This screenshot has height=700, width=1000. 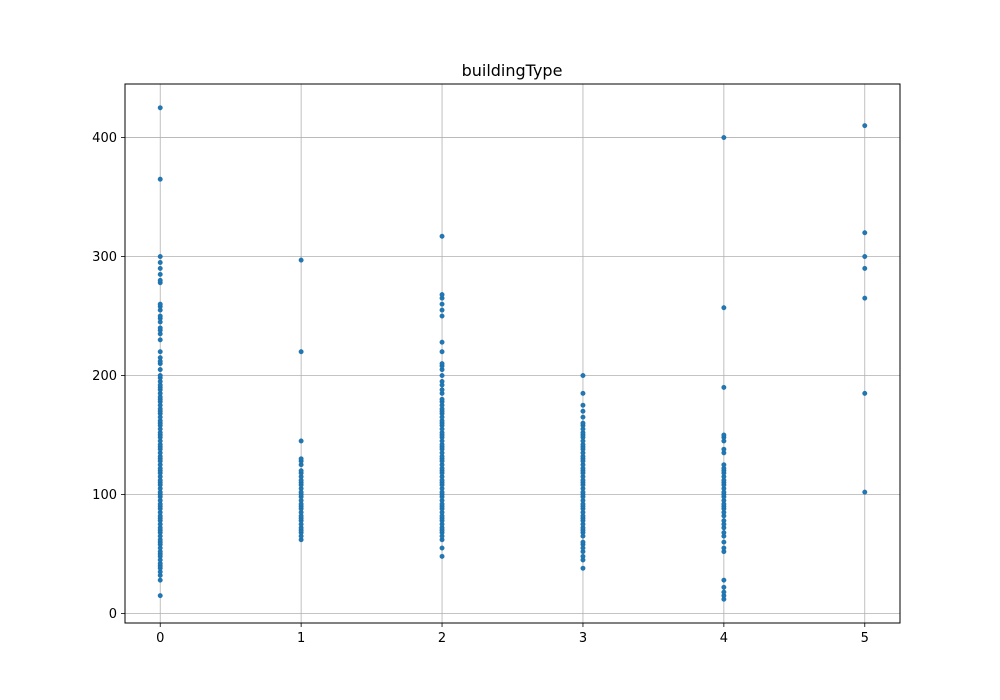 I want to click on x-tick-label: 2, so click(x=442, y=638).